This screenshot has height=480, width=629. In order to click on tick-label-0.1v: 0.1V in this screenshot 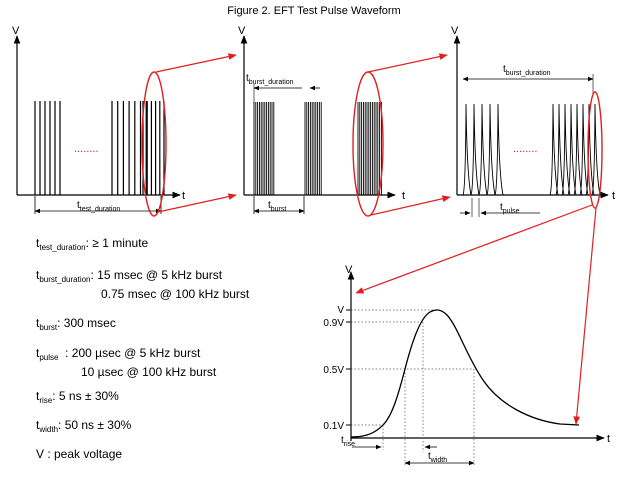, I will do `click(333, 426)`.